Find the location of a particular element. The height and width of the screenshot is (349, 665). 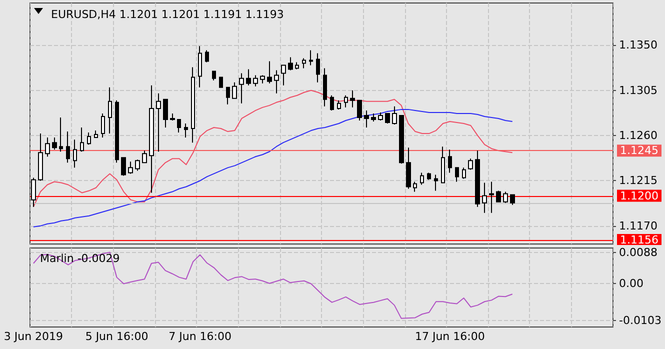

line-series is located at coordinates (272, 285).